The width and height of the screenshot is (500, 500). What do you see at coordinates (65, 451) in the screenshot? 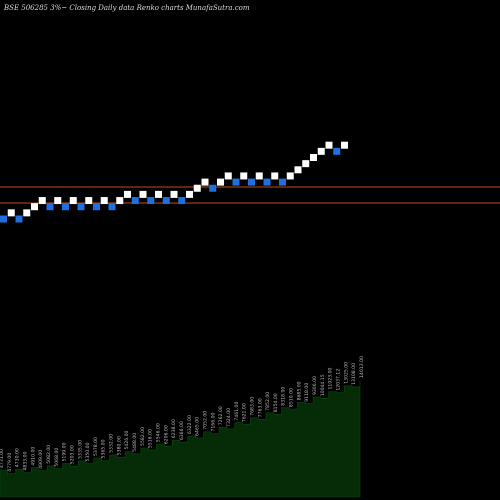
I see `volume-label: 5199.00` at bounding box center [65, 451].